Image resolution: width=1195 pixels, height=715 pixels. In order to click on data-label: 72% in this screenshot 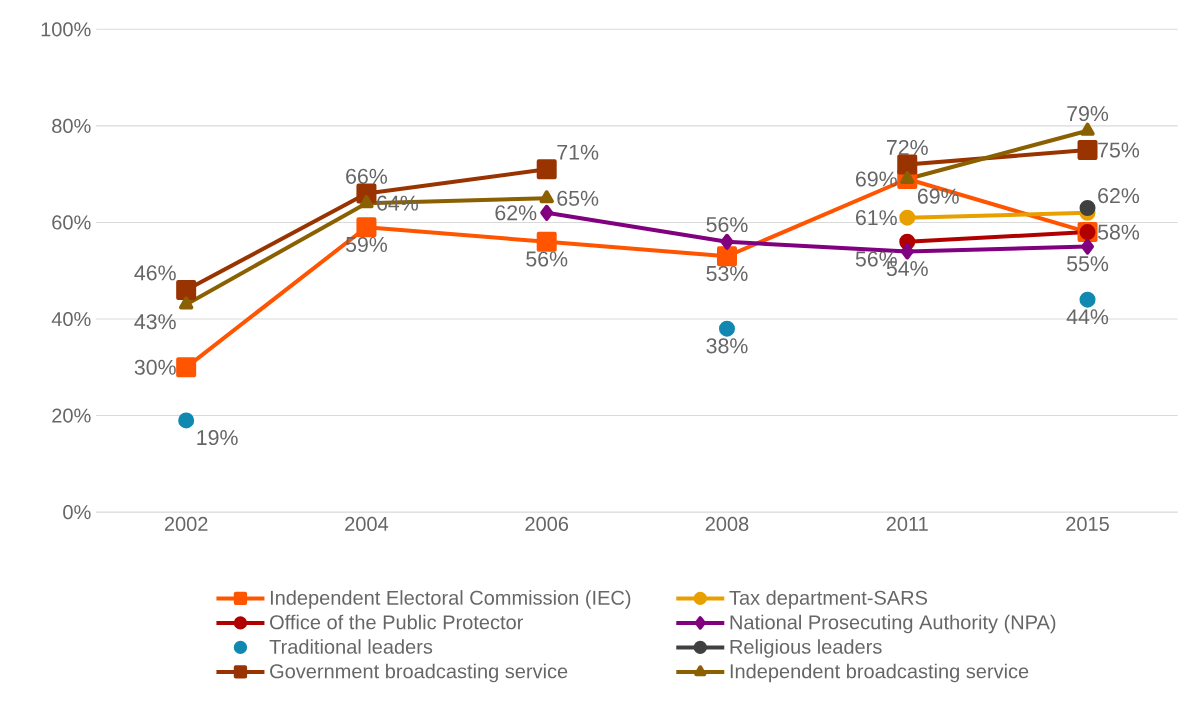, I will do `click(907, 147)`.